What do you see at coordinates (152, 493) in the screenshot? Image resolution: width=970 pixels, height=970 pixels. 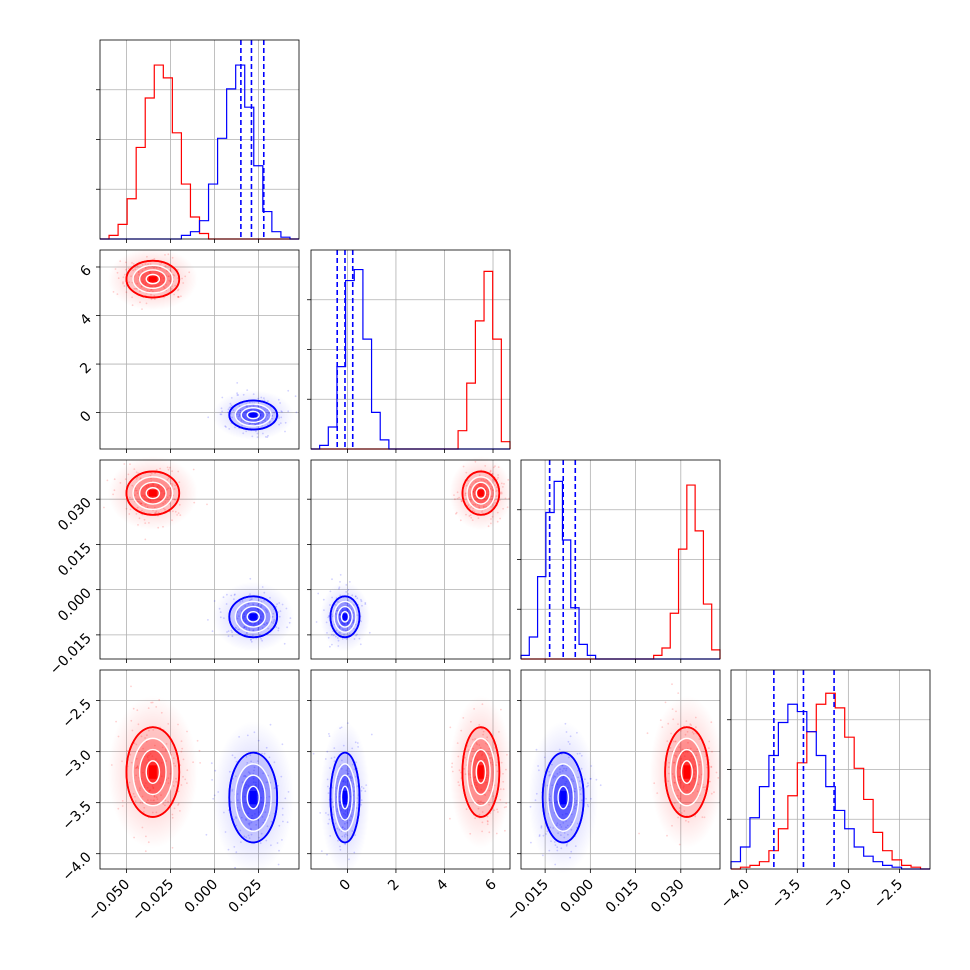 I see `red-density-peak` at bounding box center [152, 493].